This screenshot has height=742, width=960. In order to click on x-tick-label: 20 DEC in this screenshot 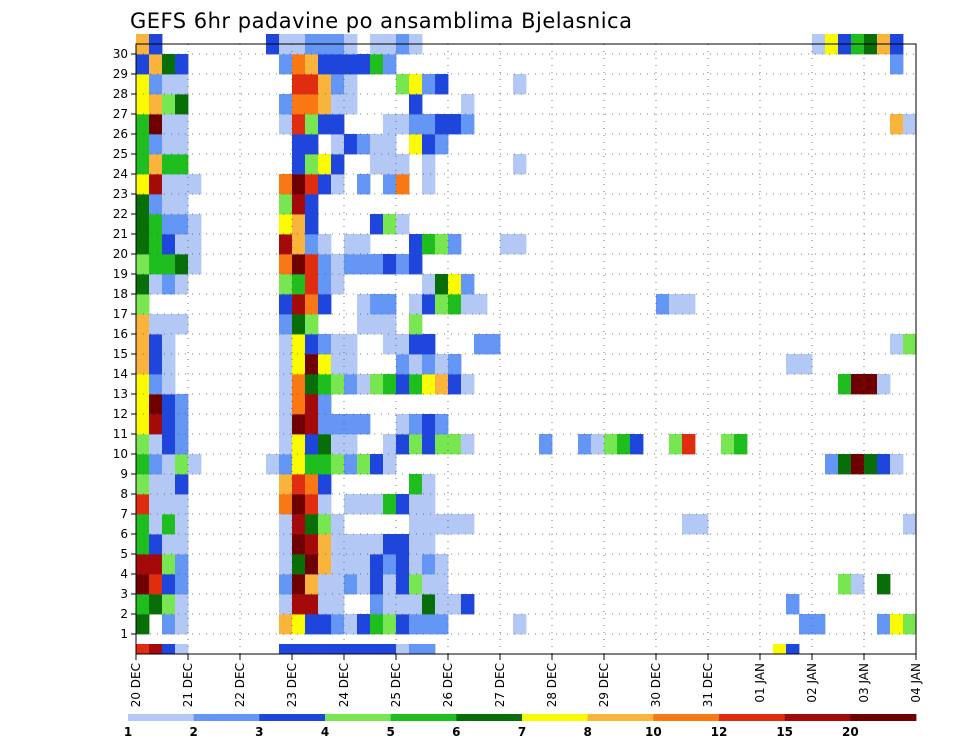, I will do `click(136, 685)`.